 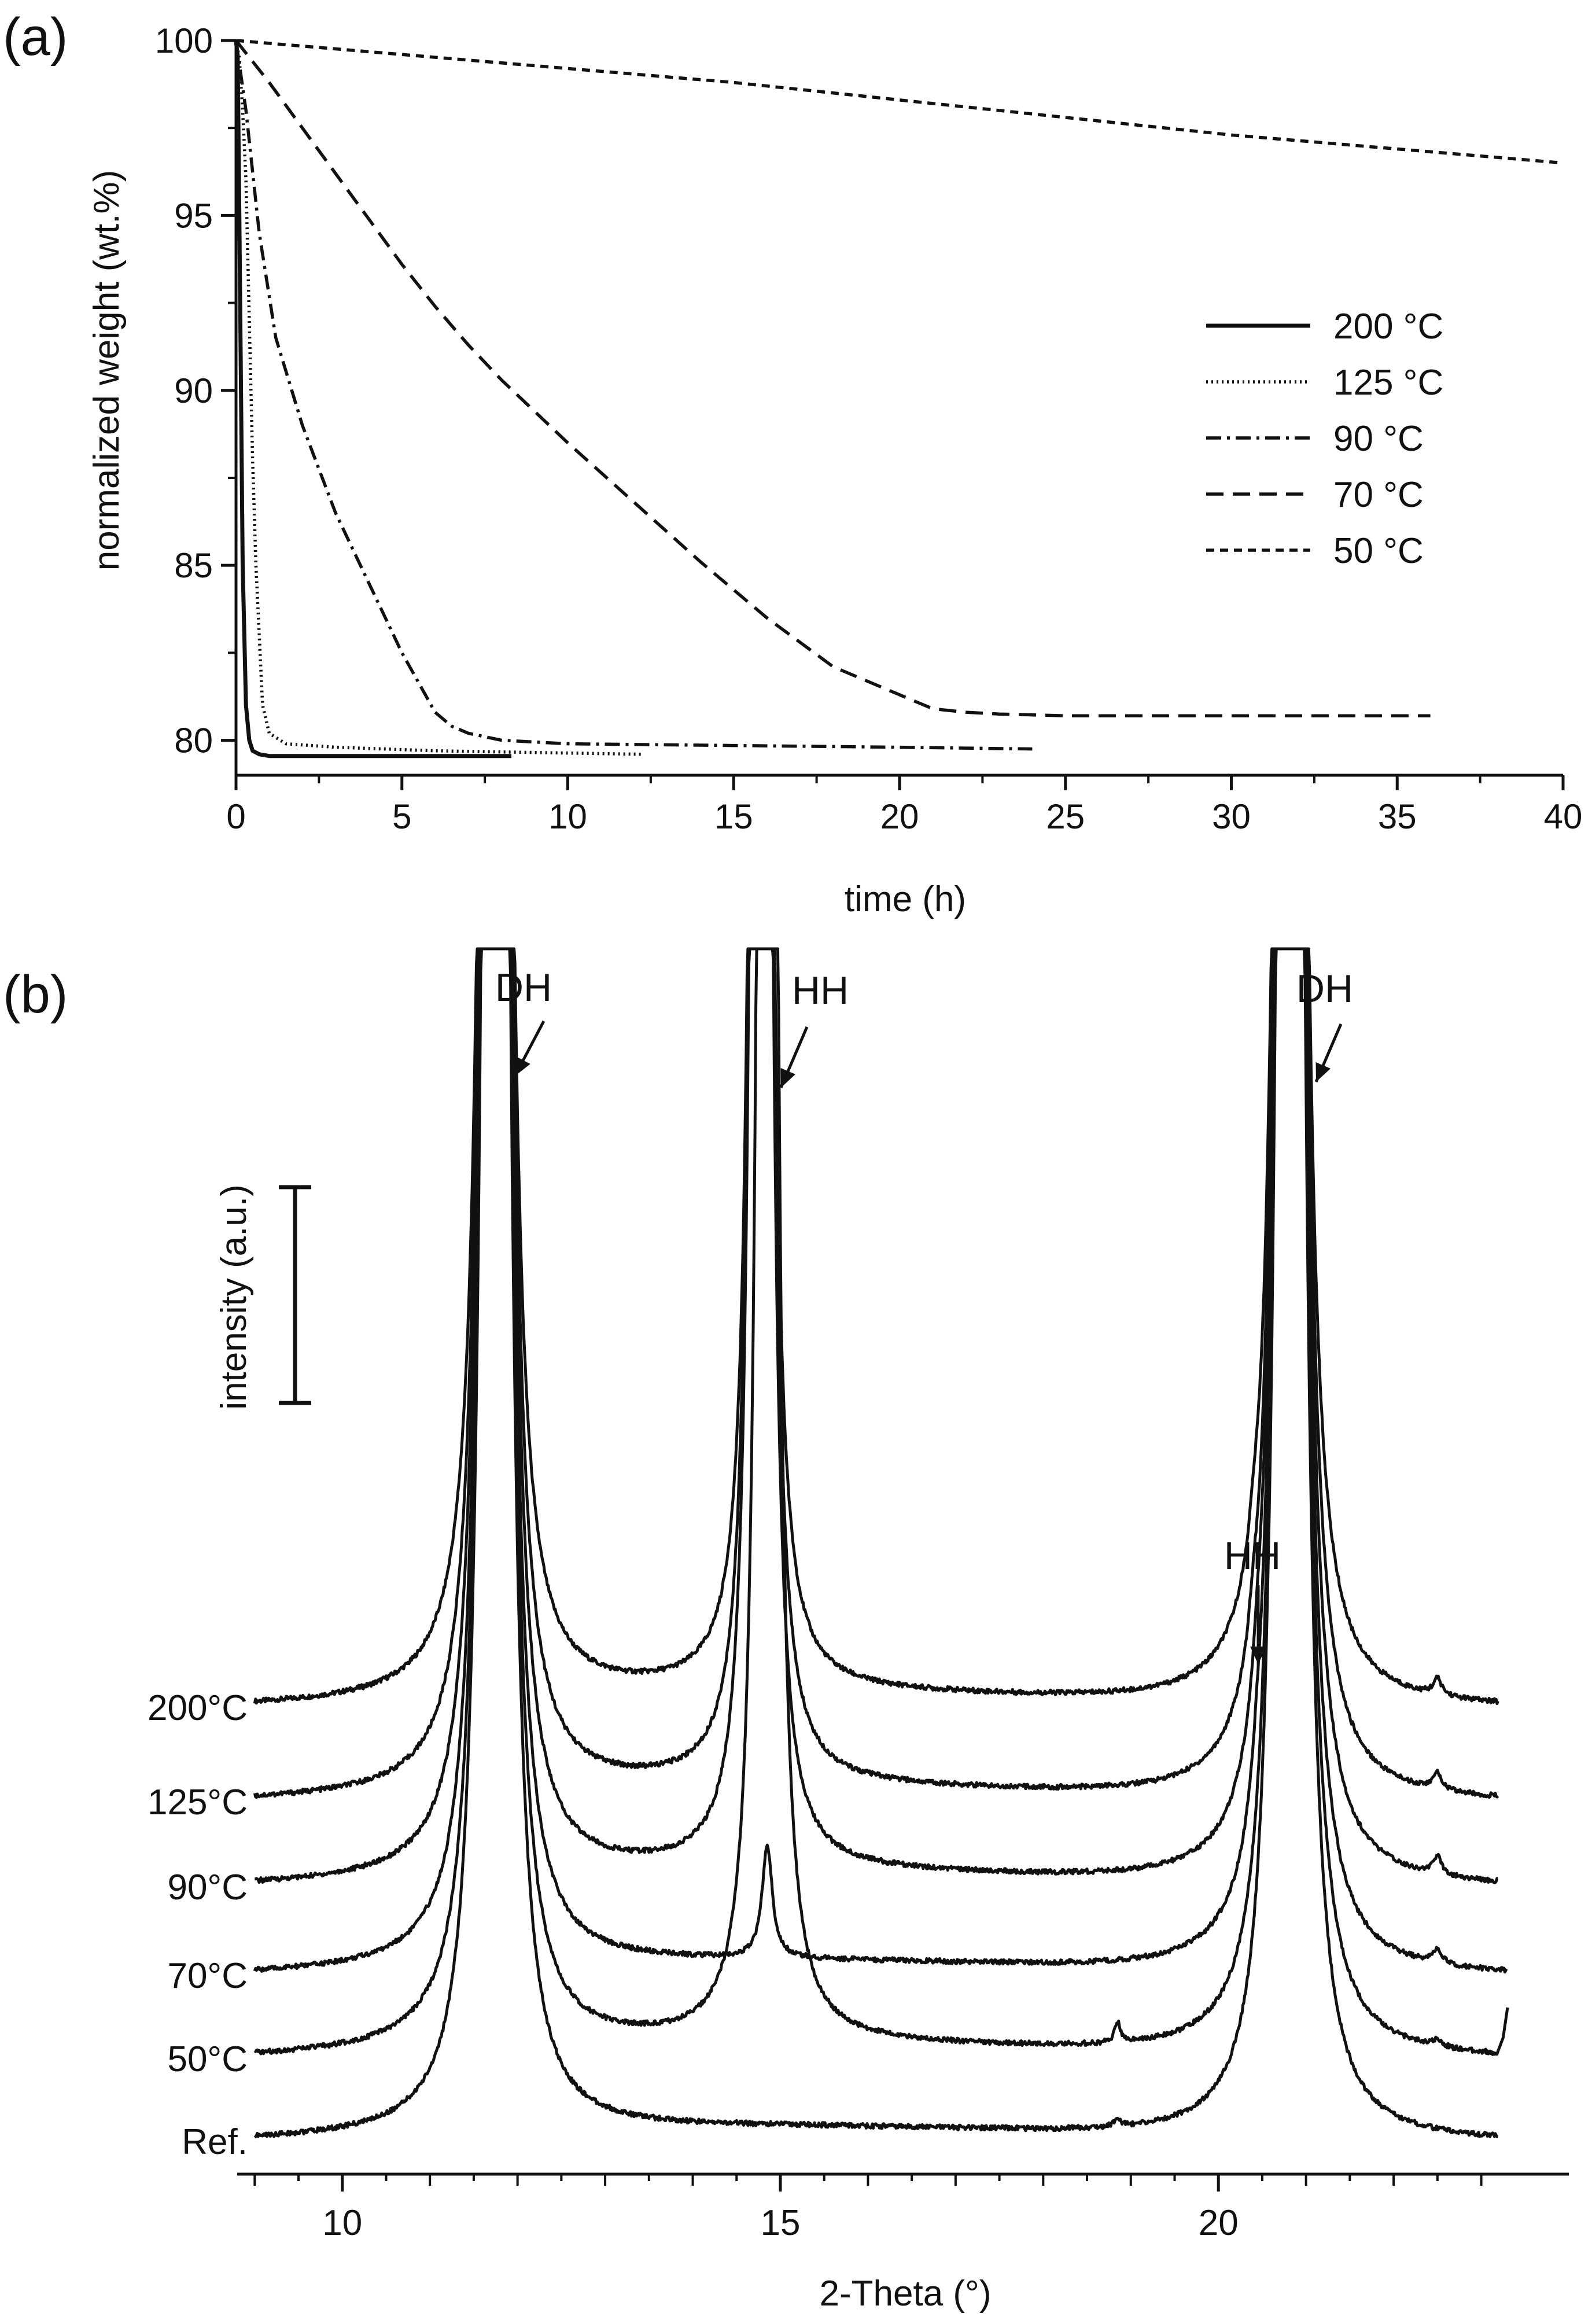 I want to click on panel-a-y-tick-label: 90, so click(x=194, y=390).